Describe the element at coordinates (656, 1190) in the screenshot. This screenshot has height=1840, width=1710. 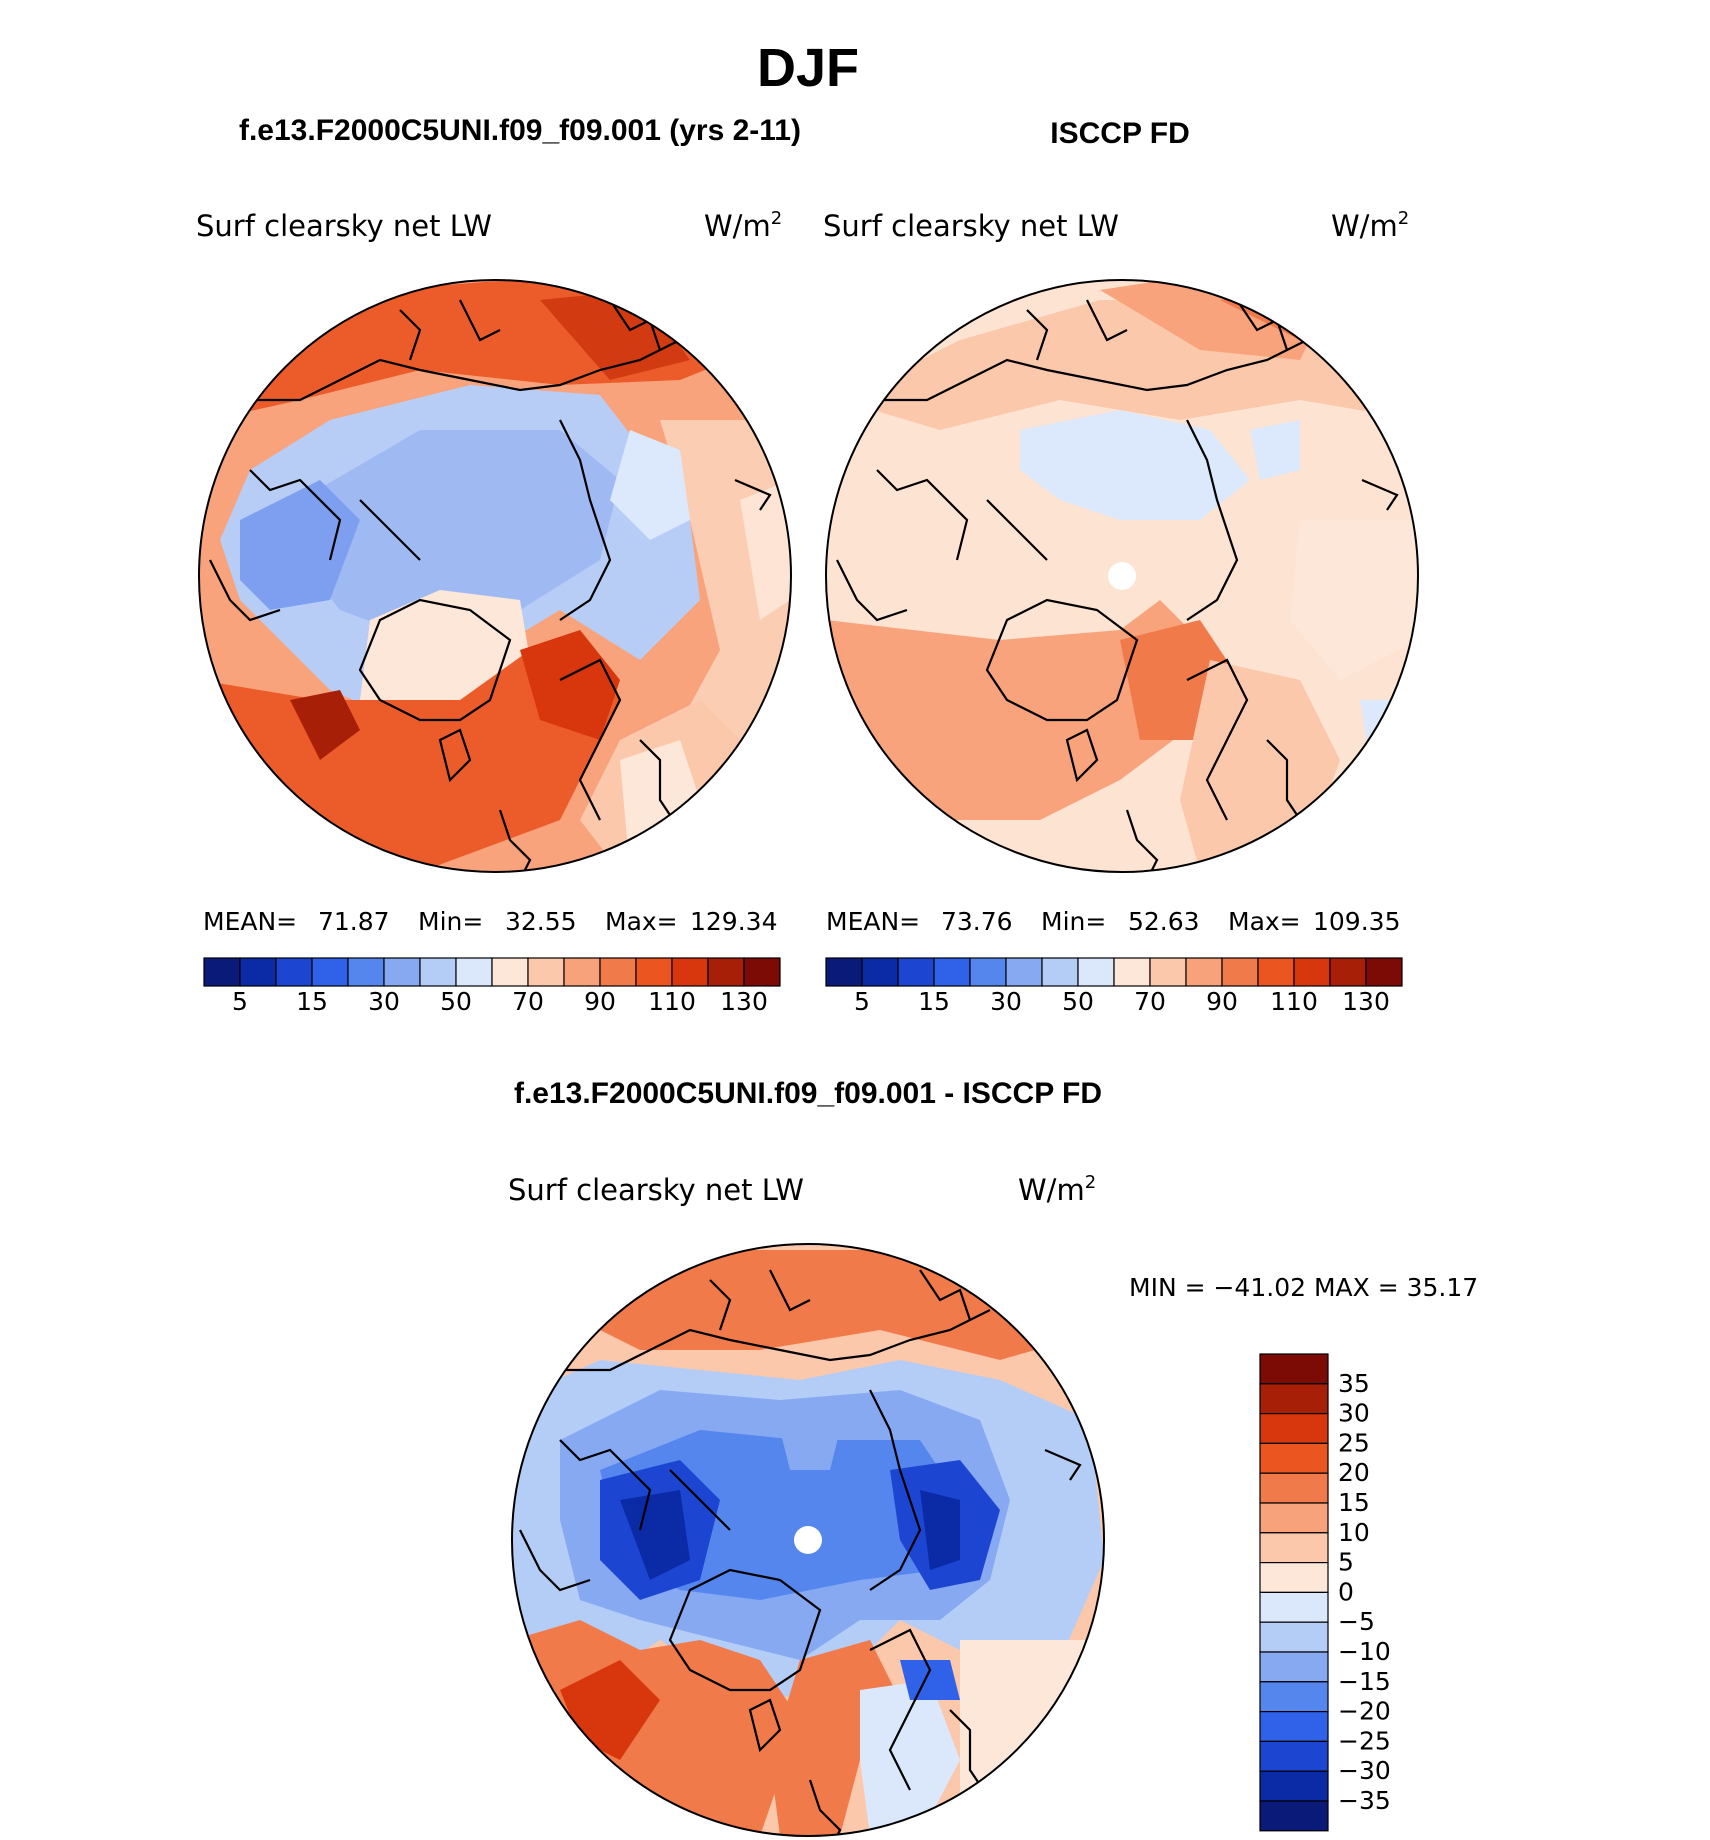
I see `diff-variable-label: Surf clearsky net LW` at that location.